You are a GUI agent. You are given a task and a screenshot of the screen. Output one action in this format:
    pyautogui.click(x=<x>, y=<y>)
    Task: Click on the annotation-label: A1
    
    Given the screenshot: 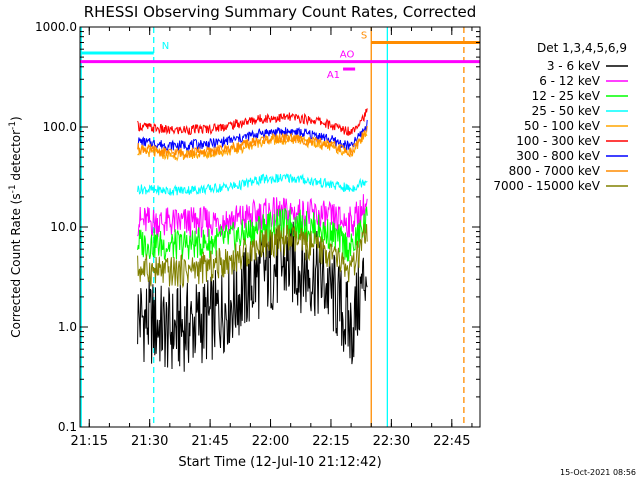 What is the action you would take?
    pyautogui.click(x=333, y=75)
    